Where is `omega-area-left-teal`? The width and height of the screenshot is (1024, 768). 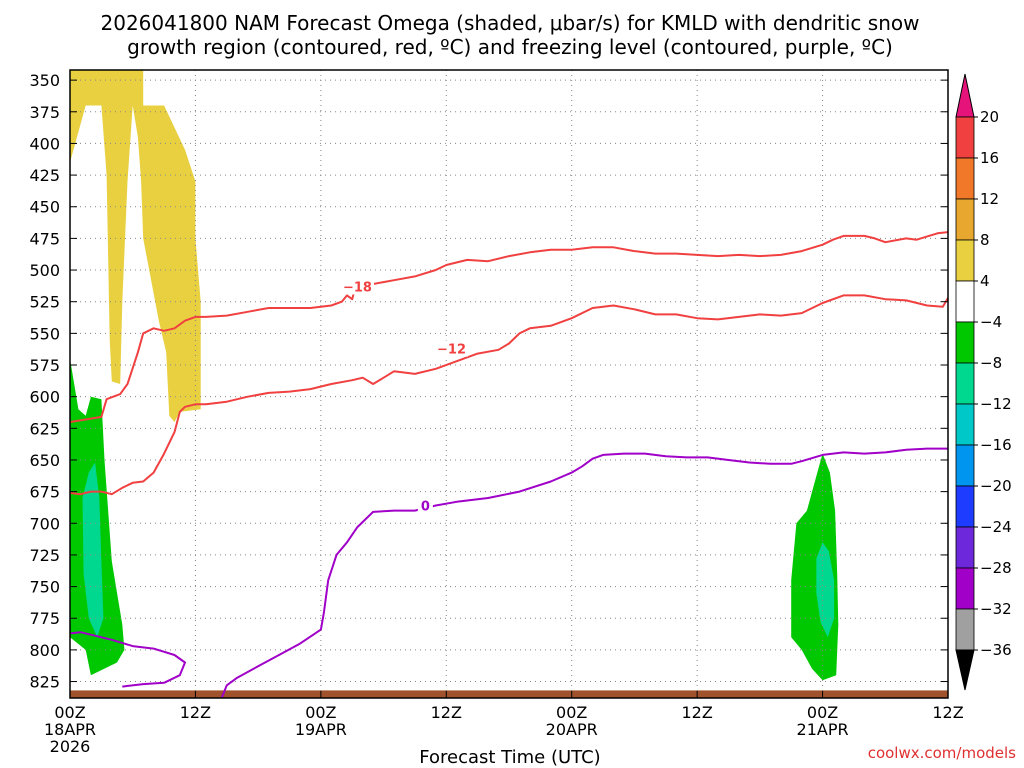 omega-area-left-teal is located at coordinates (93, 550).